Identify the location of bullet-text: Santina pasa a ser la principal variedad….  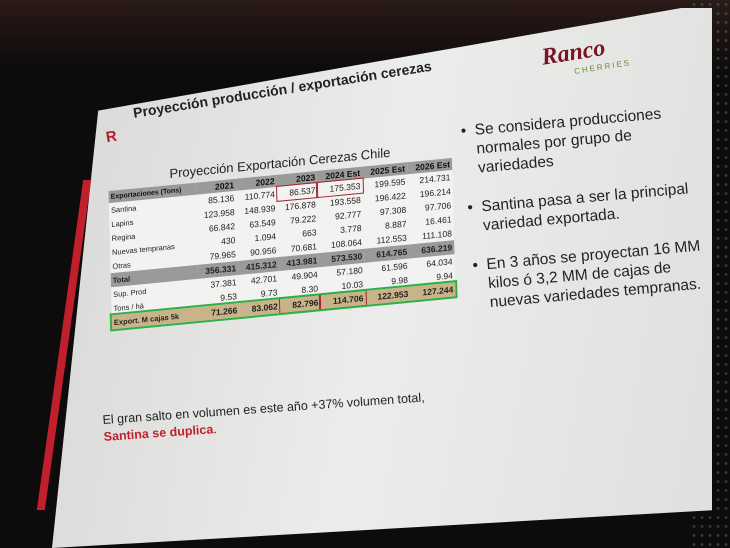
(585, 207).